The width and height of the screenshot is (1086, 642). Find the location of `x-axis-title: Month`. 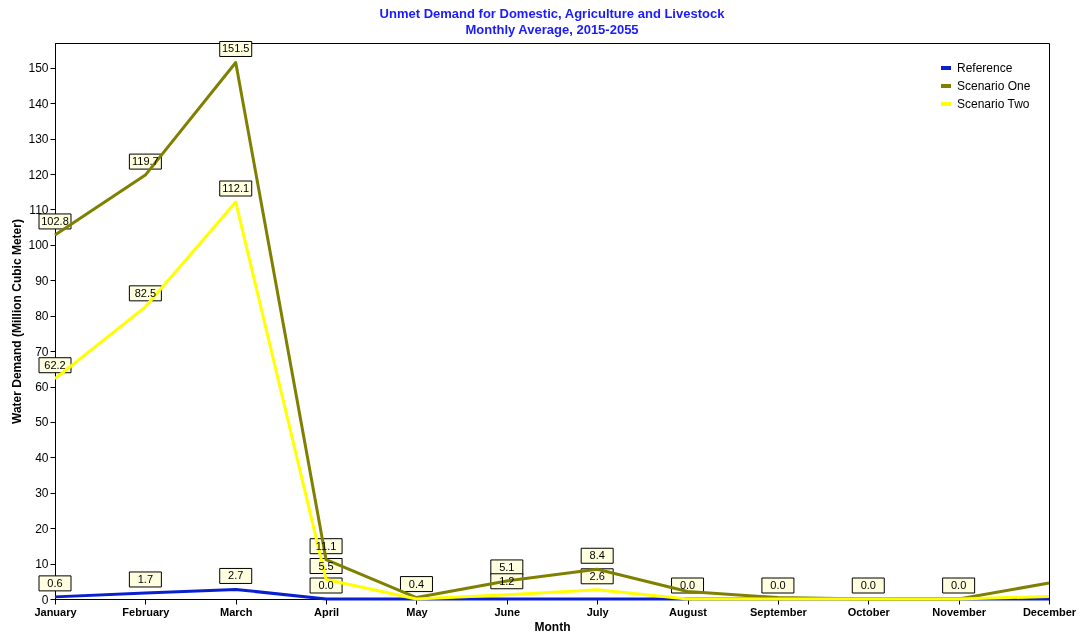

x-axis-title: Month is located at coordinates (552, 626).